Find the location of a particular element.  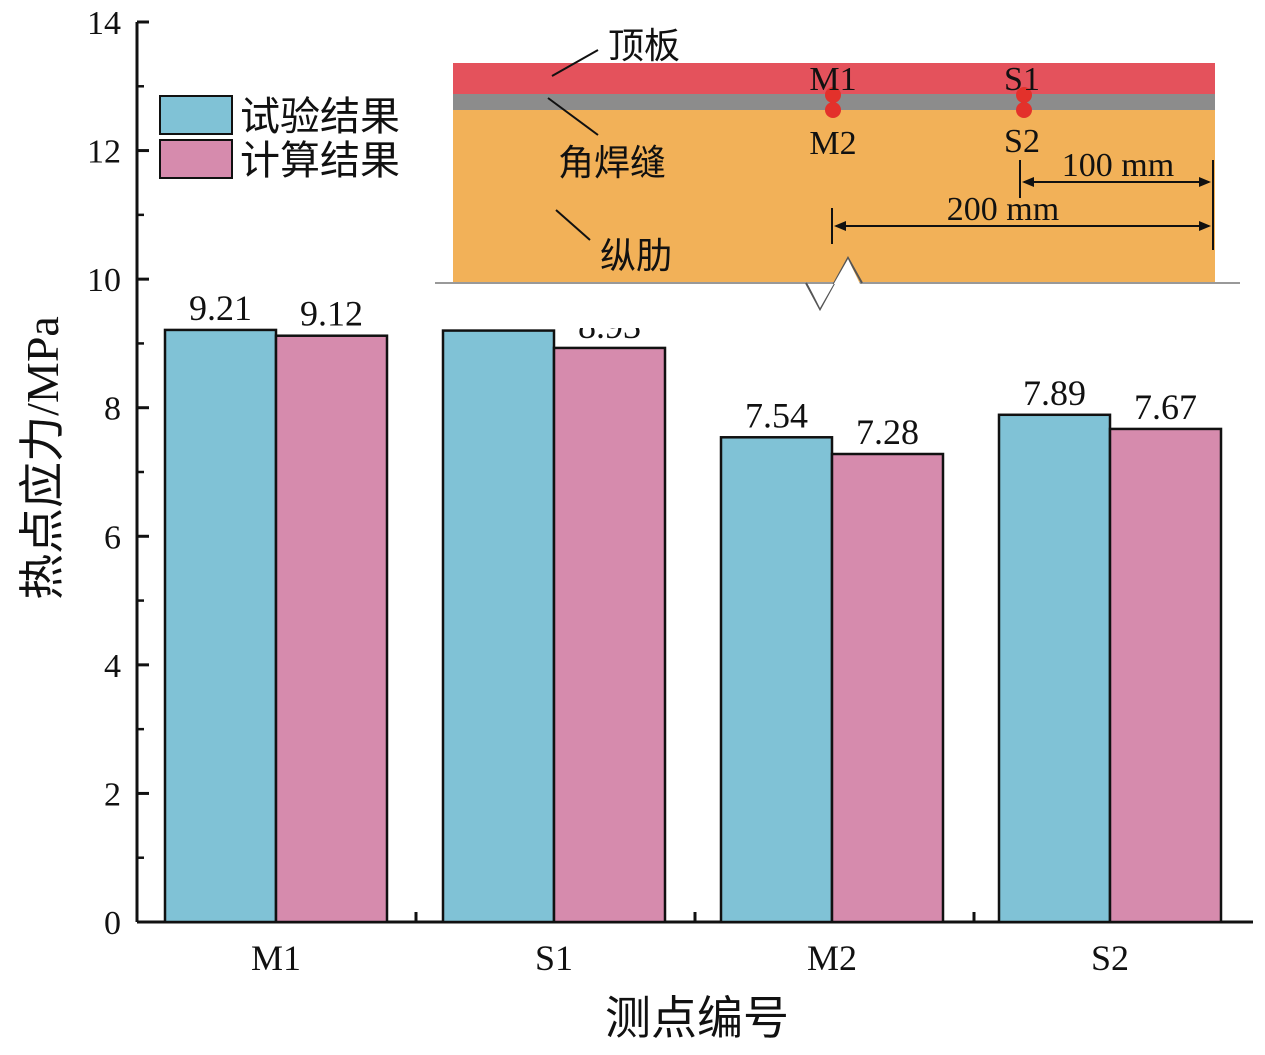

x-ticks: M1 S1 M2 S2 is located at coordinates (690, 945).